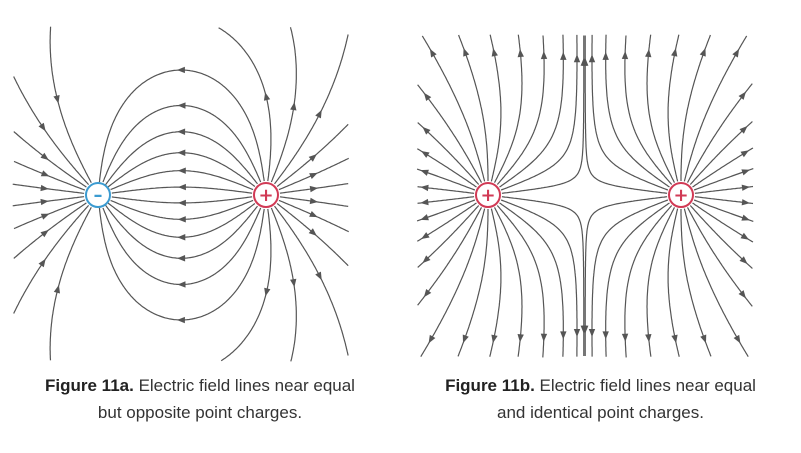  I want to click on negative-charge-circle, so click(98, 195).